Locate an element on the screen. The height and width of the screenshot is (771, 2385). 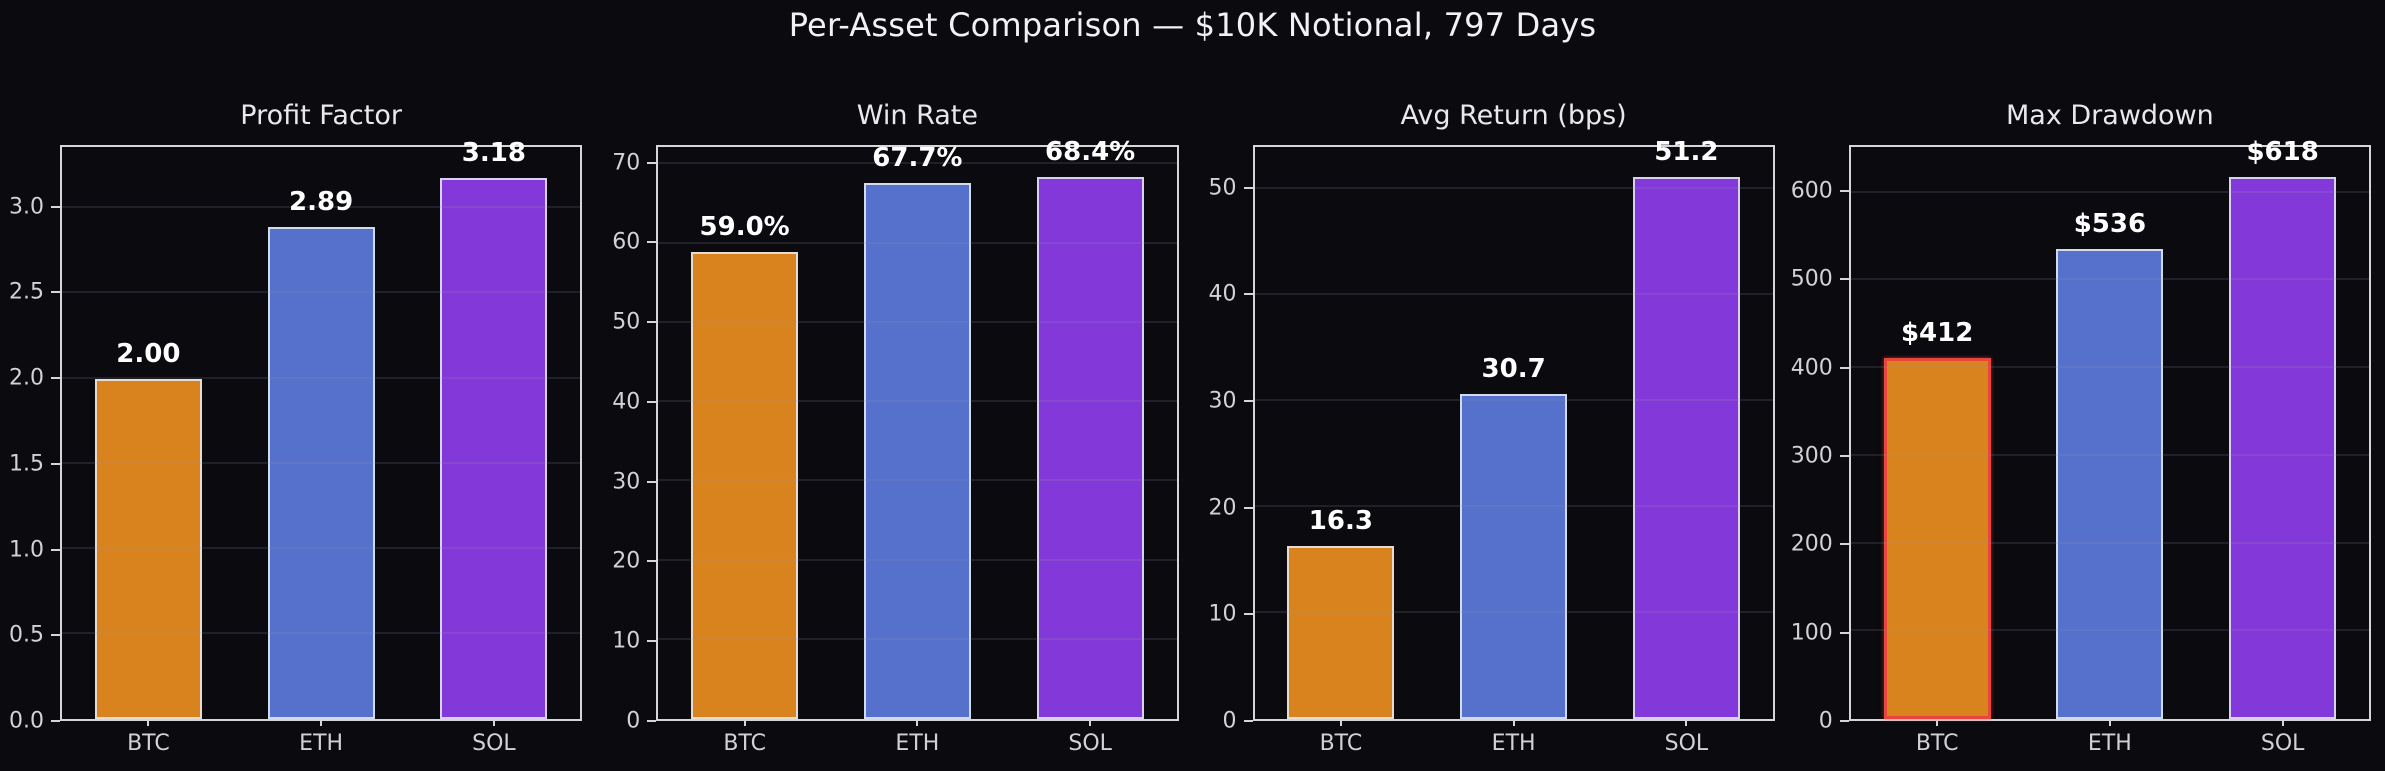
subplot-title-max-drawdown: Max Drawdown is located at coordinates (2109, 115).